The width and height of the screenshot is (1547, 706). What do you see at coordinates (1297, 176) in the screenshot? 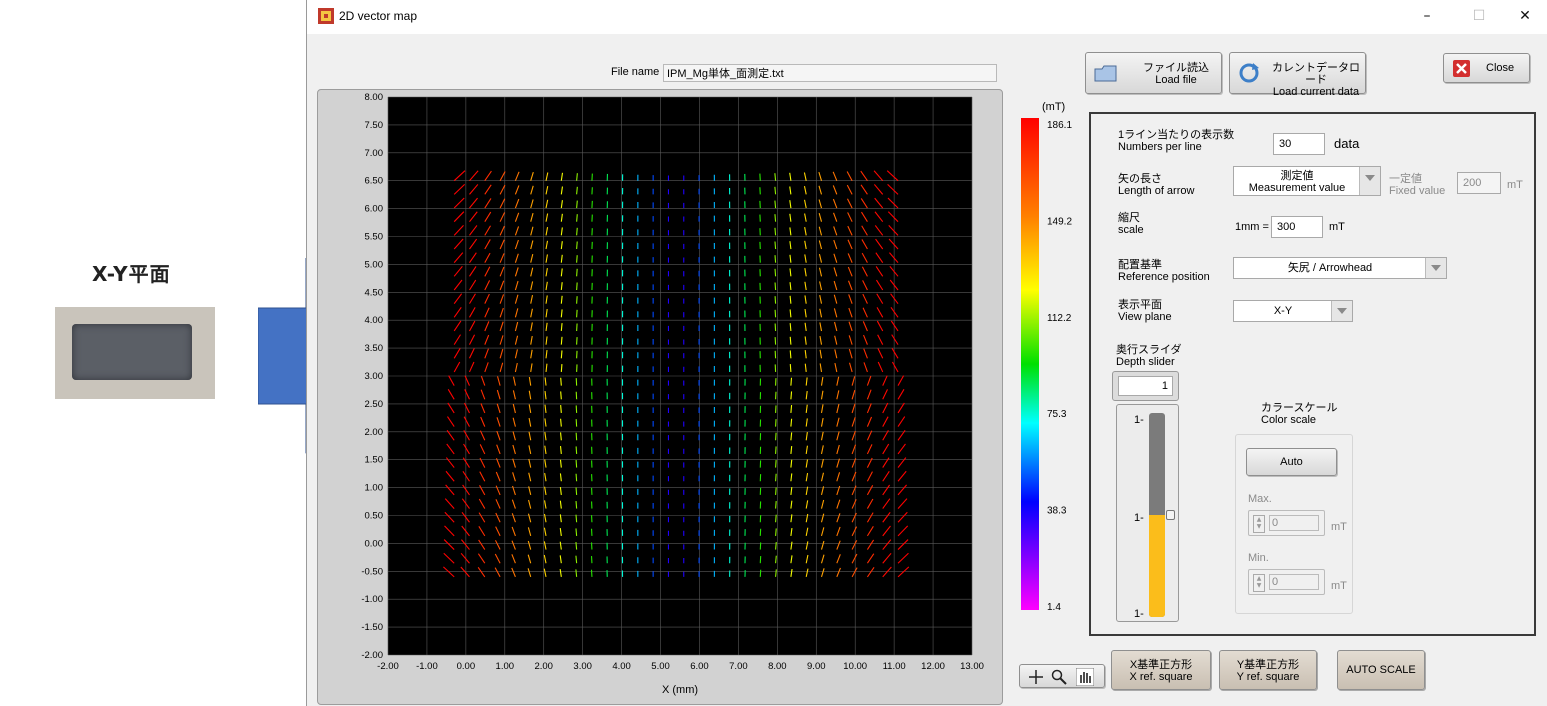
I see `arrow-length-value-jp: 測定値` at bounding box center [1297, 176].